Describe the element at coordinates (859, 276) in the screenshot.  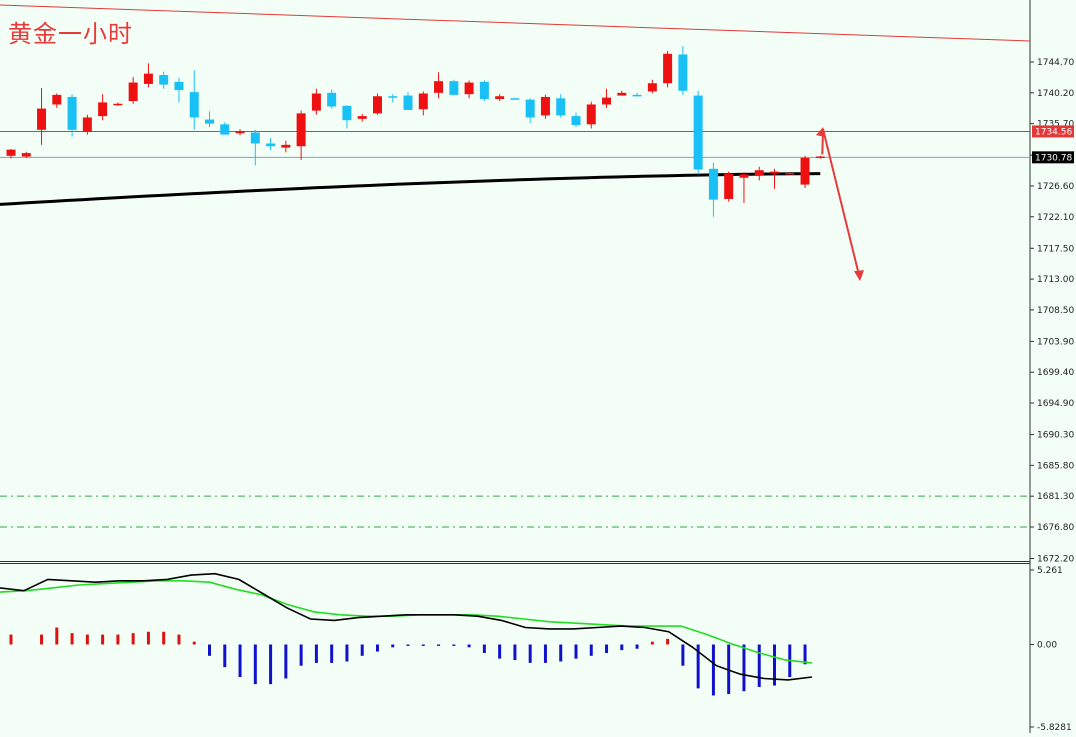
I see `forecast-arrow-head-down` at that location.